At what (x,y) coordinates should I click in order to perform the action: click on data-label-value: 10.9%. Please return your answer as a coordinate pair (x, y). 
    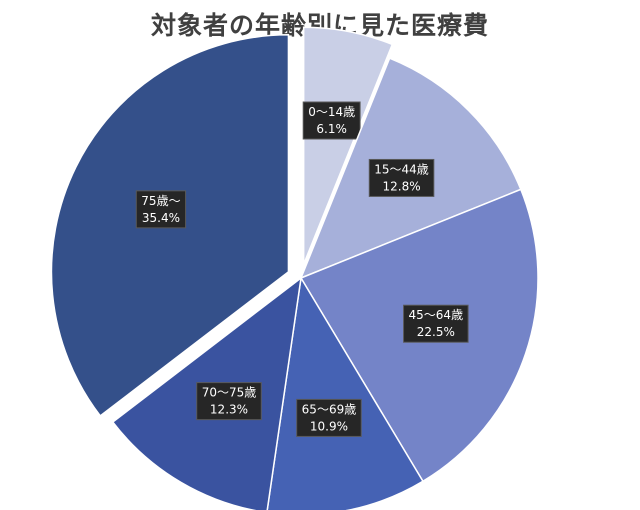
    Looking at the image, I should click on (329, 426).